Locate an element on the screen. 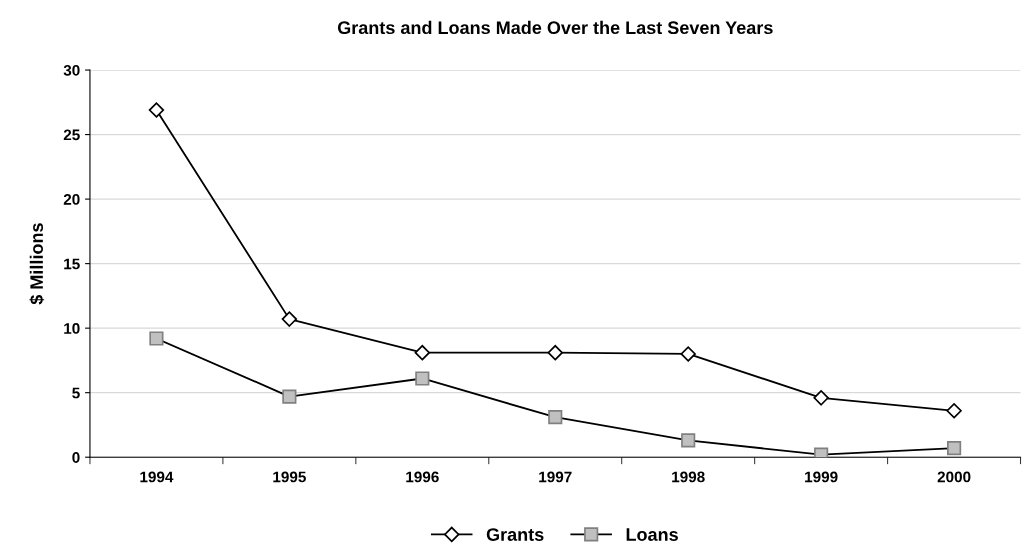  x-tick-label: 1994 is located at coordinates (157, 477).